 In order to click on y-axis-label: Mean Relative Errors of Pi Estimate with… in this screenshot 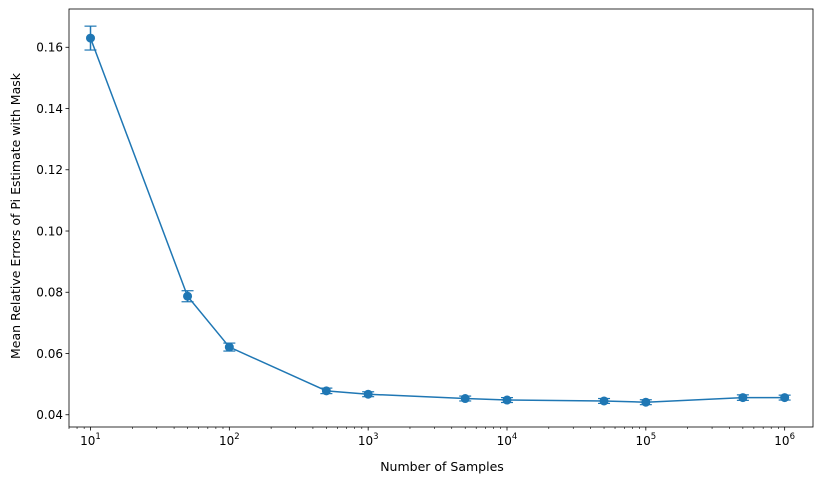, I will do `click(15, 215)`.